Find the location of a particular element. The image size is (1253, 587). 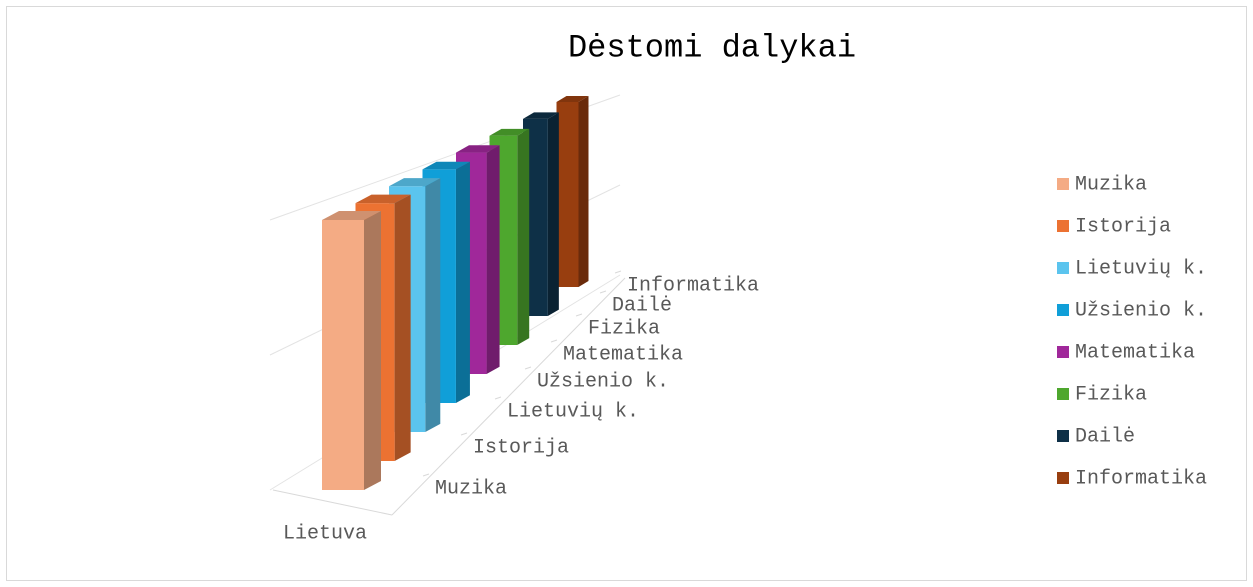

series-axis-label: Užsienio k. is located at coordinates (603, 381).